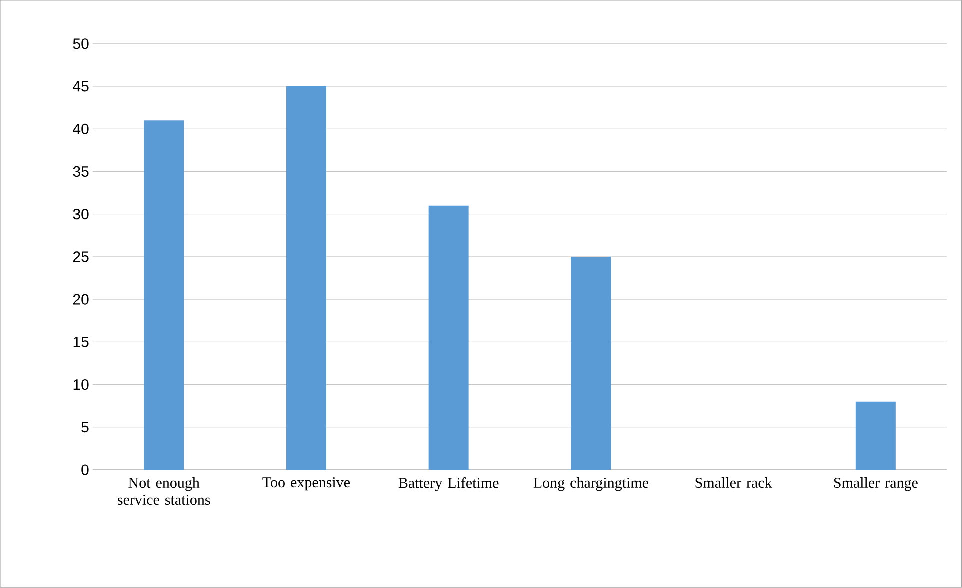  Describe the element at coordinates (876, 485) in the screenshot. I see `x-tick-label: Smaller range` at that location.